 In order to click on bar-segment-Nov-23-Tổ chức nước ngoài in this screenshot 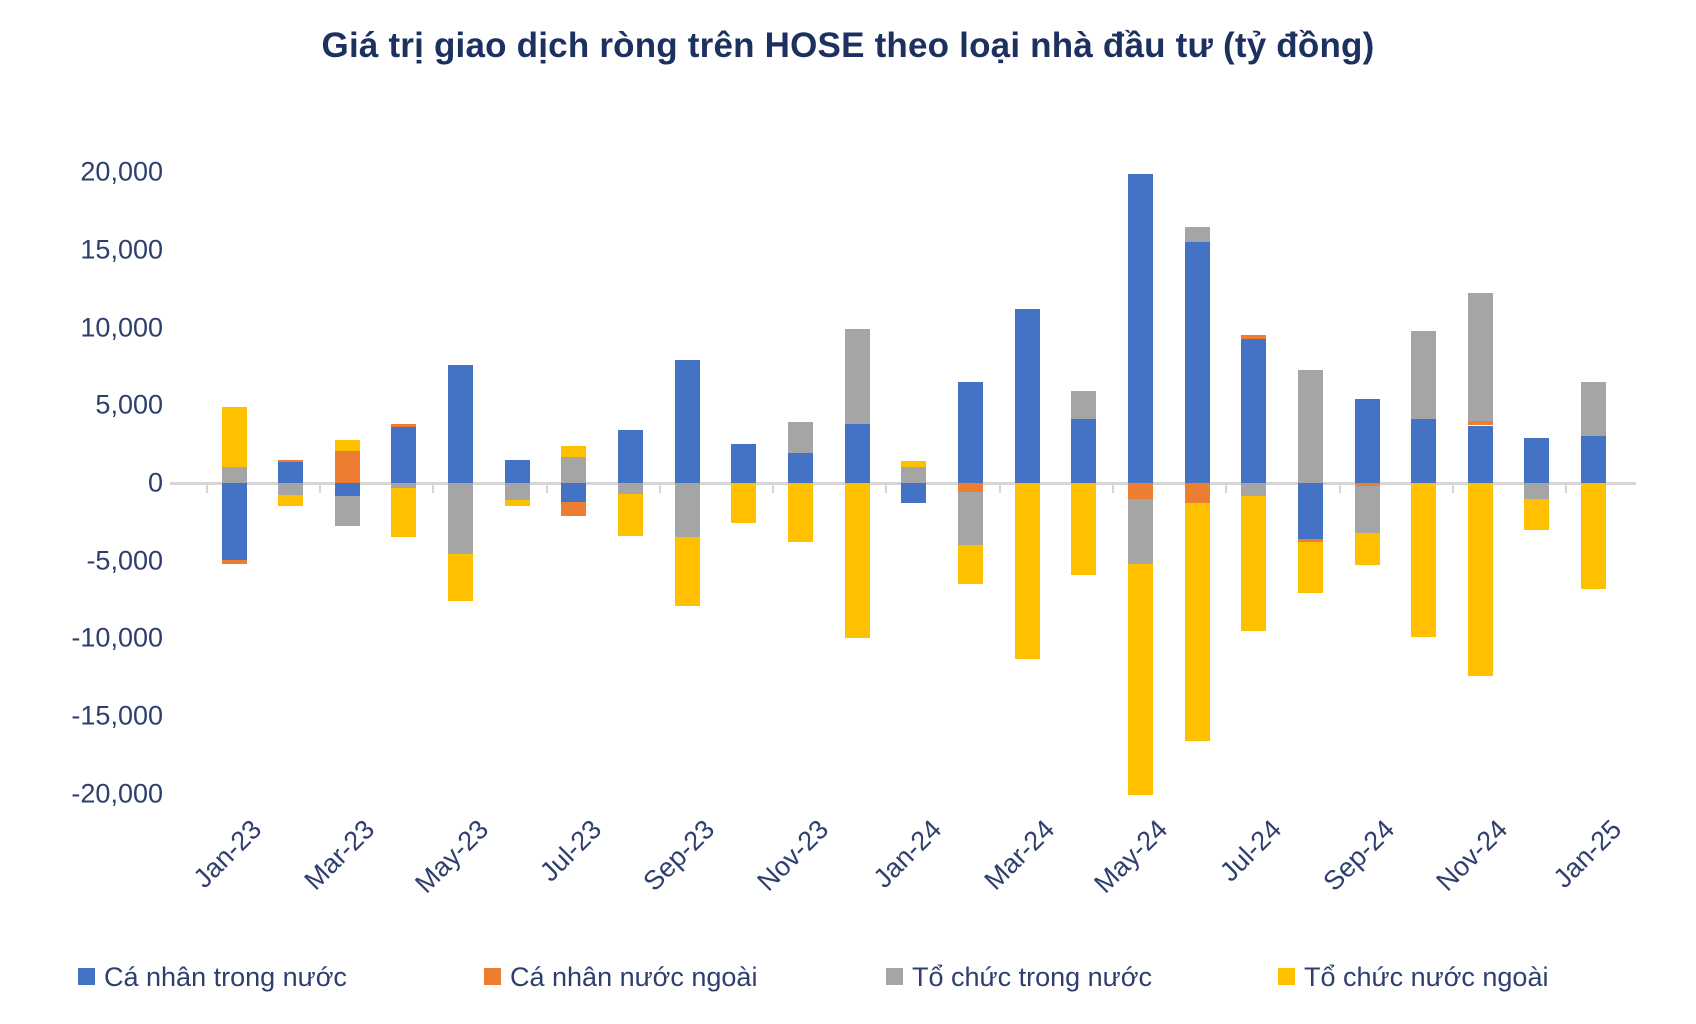, I will do `click(800, 513)`.